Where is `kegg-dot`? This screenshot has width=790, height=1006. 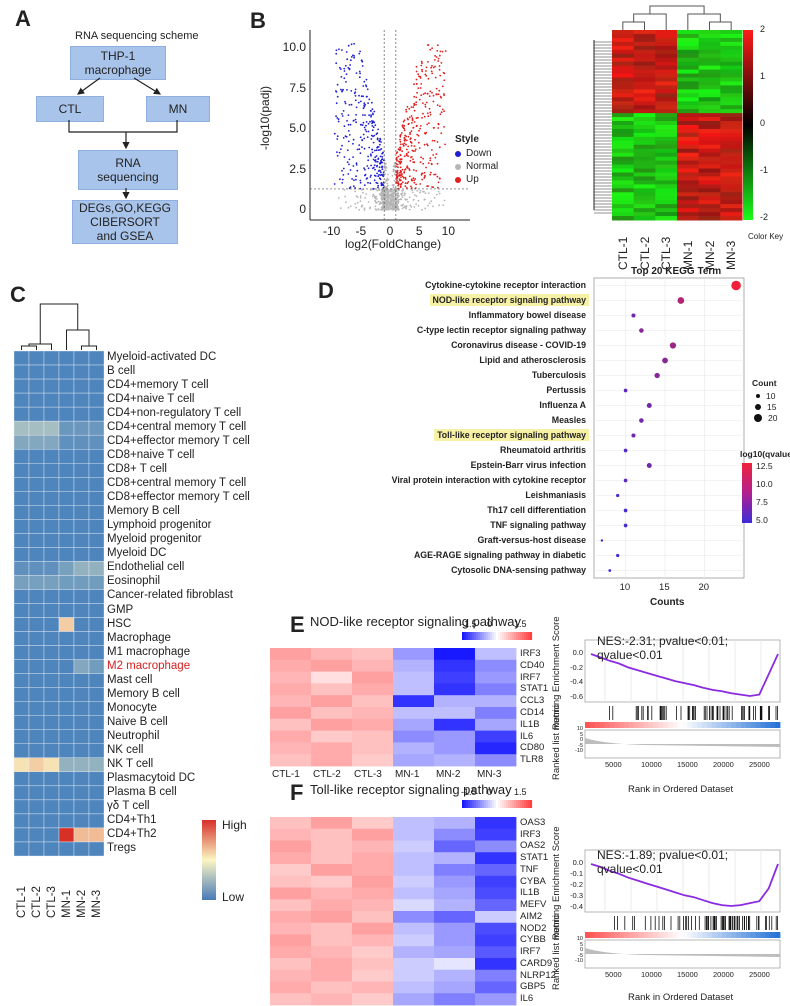
kegg-dot is located at coordinates (625, 390).